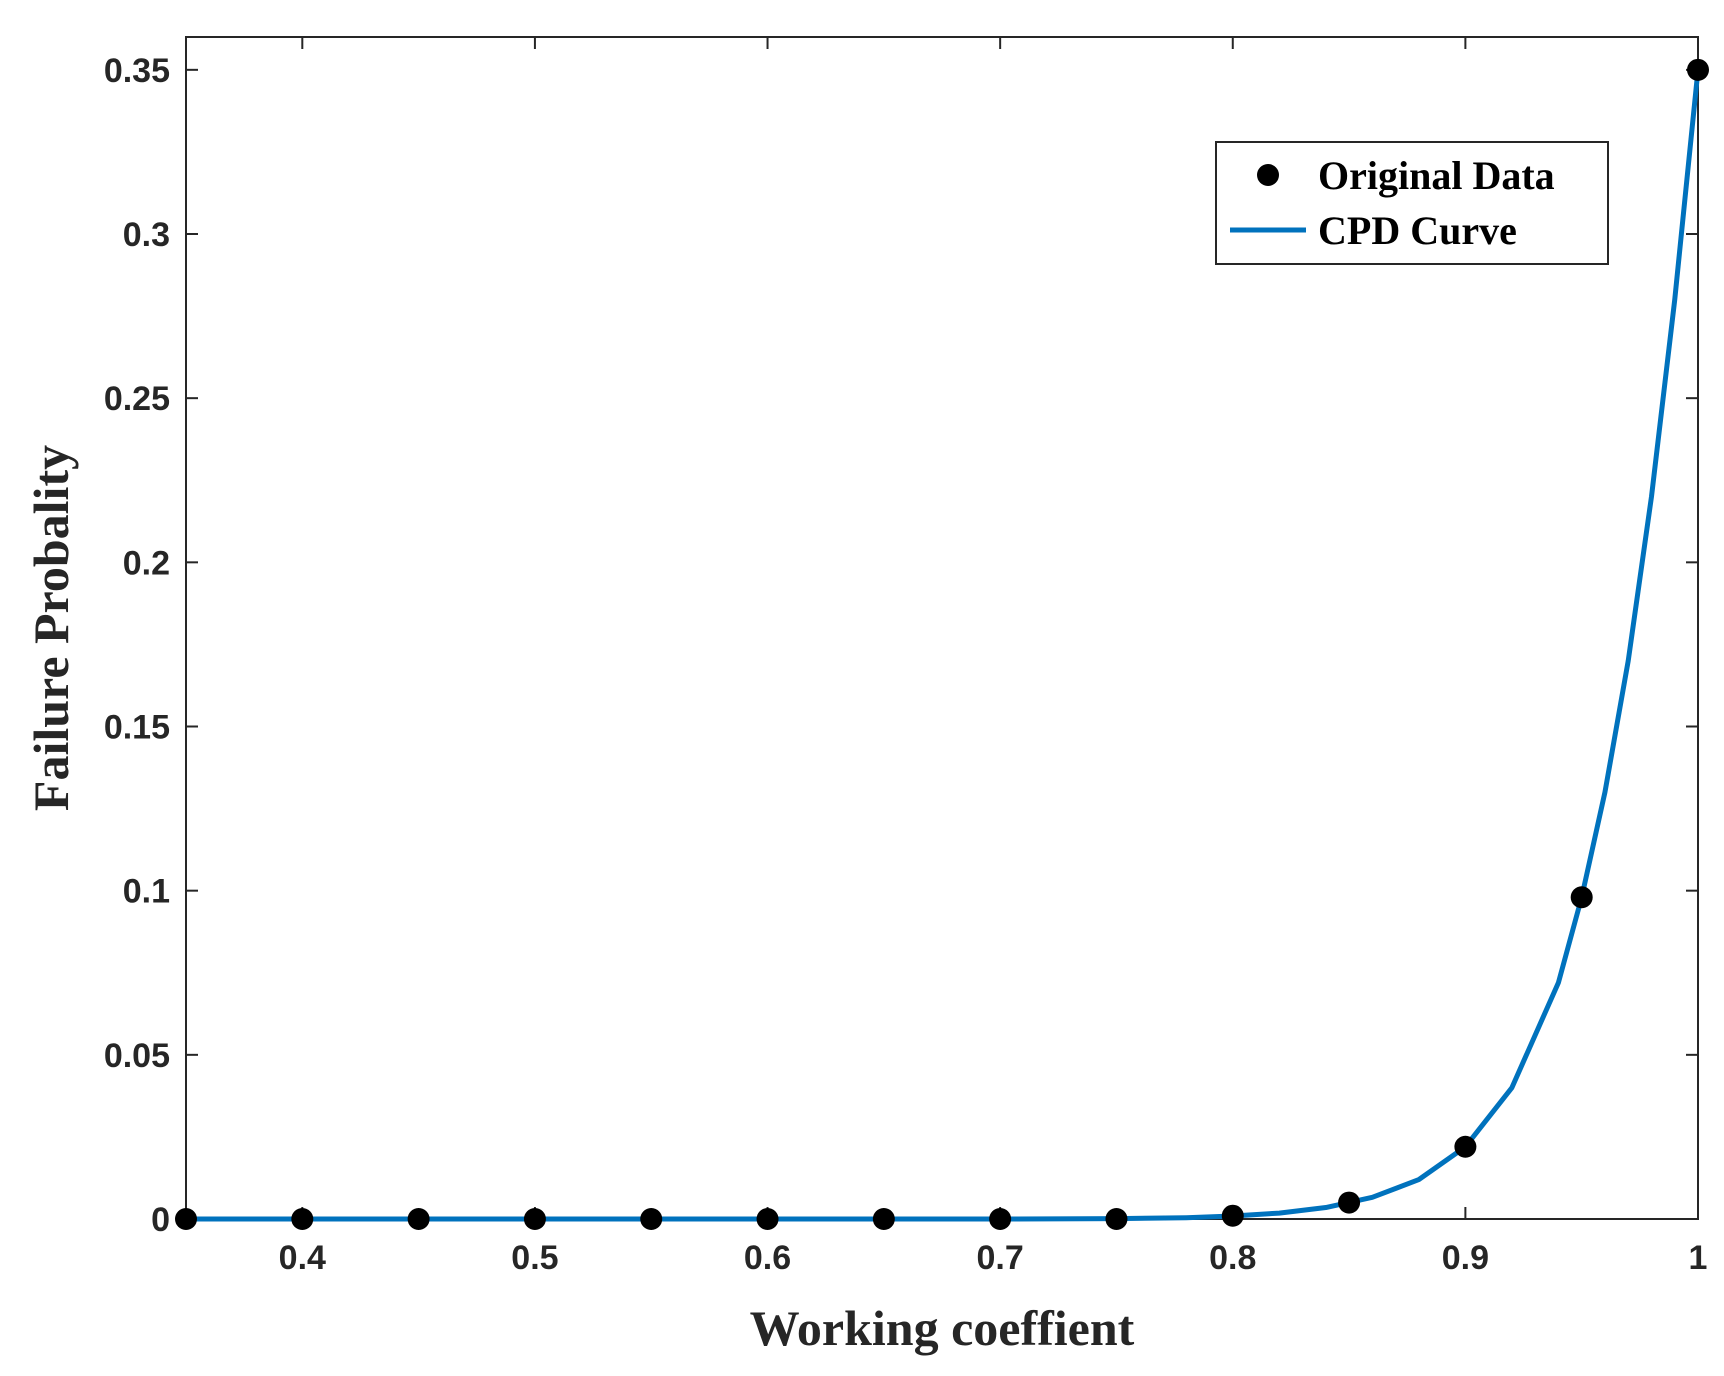 Image resolution: width=1724 pixels, height=1376 pixels. I want to click on x-axis-label: Working coeffient, so click(942, 1328).